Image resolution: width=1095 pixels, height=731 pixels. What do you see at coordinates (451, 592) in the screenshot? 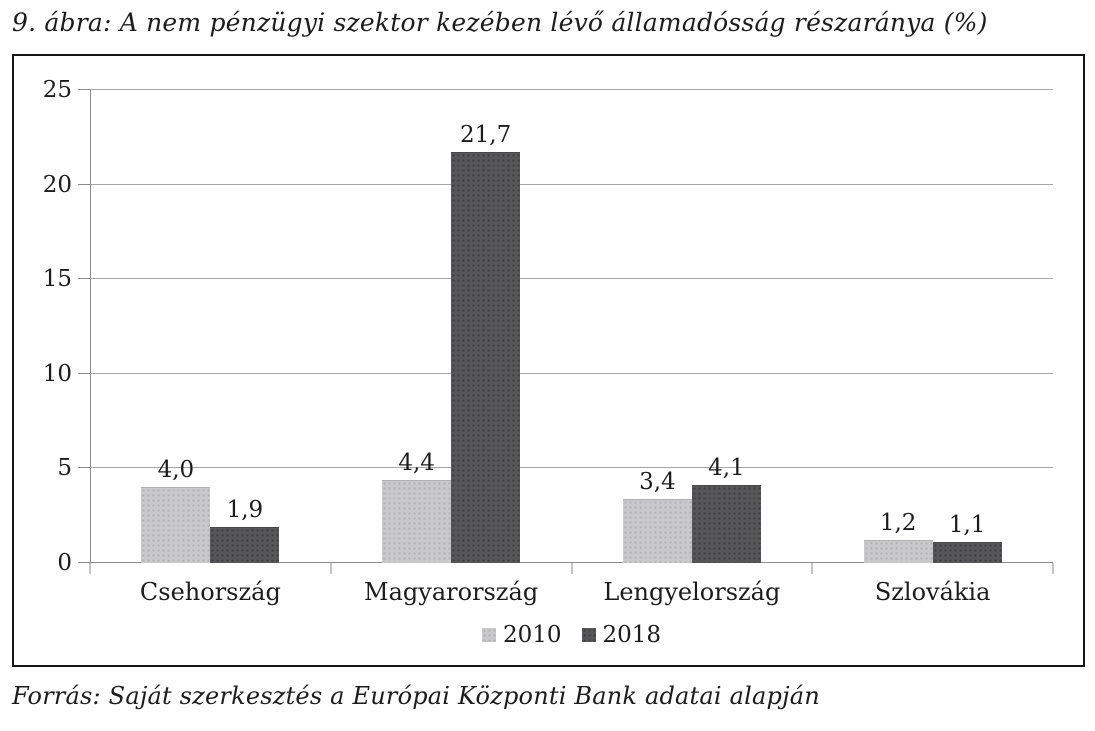
I see `x-axis-category-label: Magyarország` at bounding box center [451, 592].